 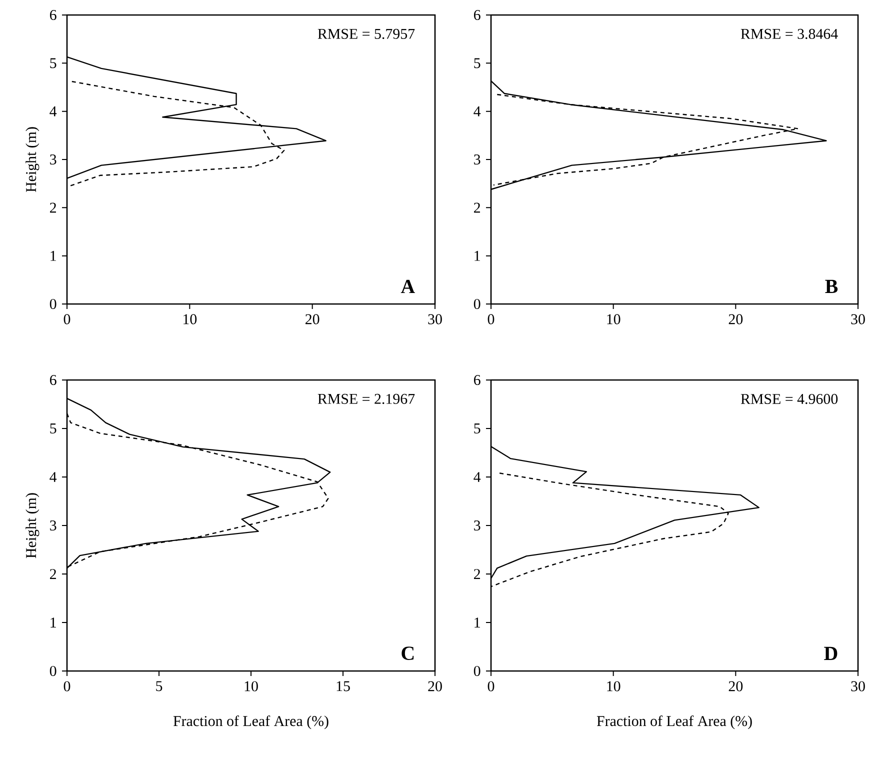 I want to click on x-tick-label: 5, so click(x=159, y=686).